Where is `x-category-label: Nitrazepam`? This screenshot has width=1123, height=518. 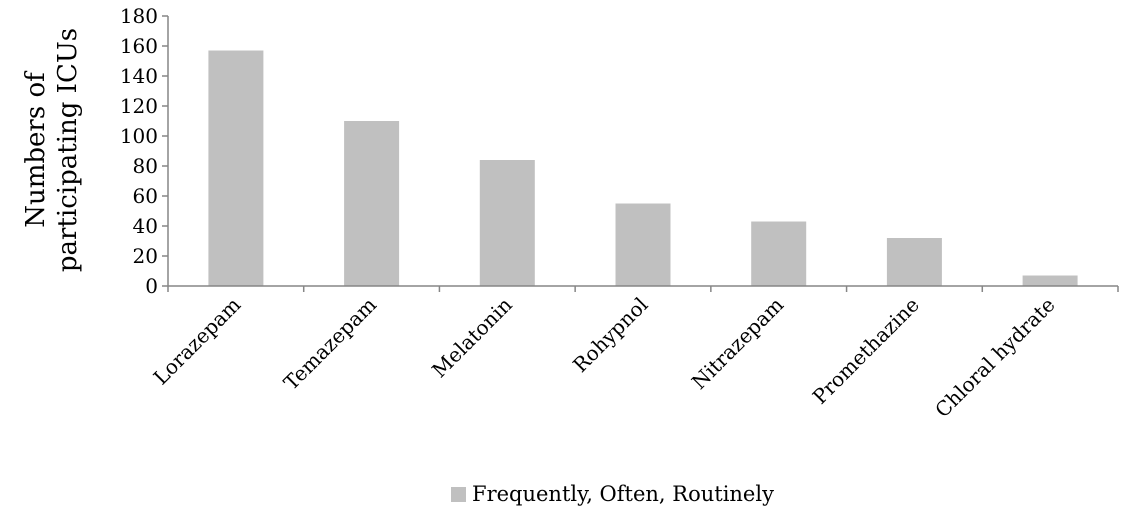 x-category-label: Nitrazepam is located at coordinates (737, 343).